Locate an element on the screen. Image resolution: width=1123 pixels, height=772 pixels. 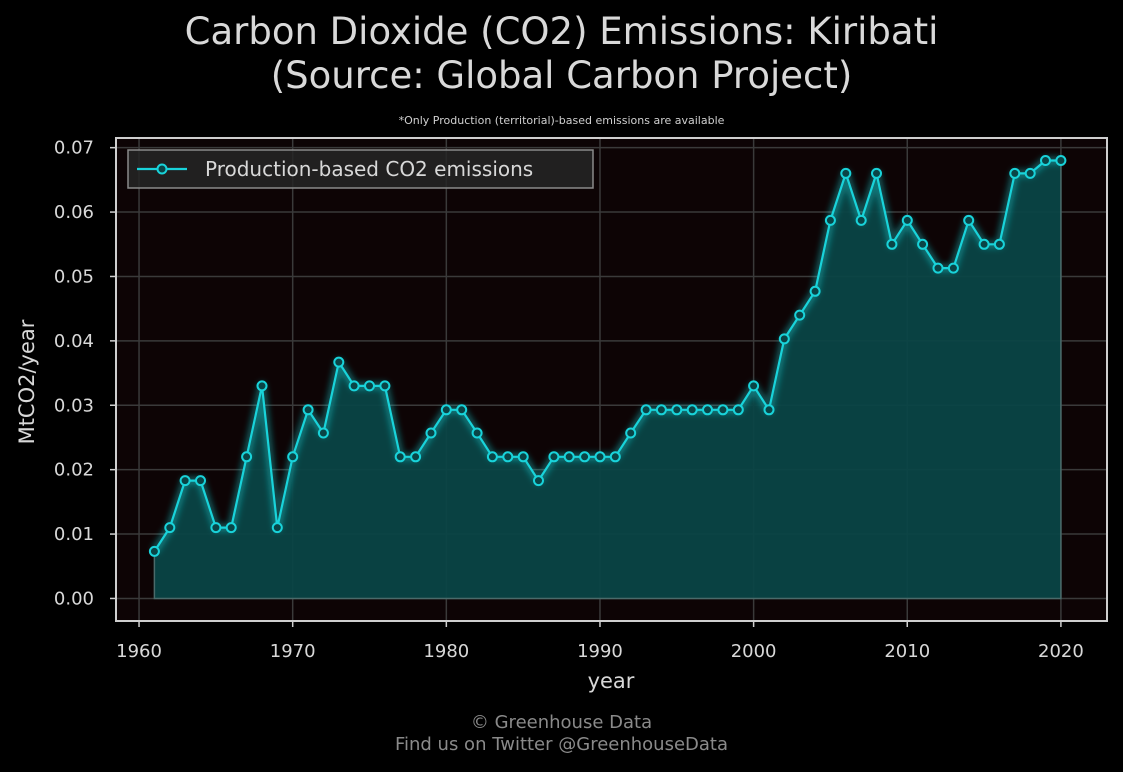
y-tick-label: 0.06 is located at coordinates (74, 212).